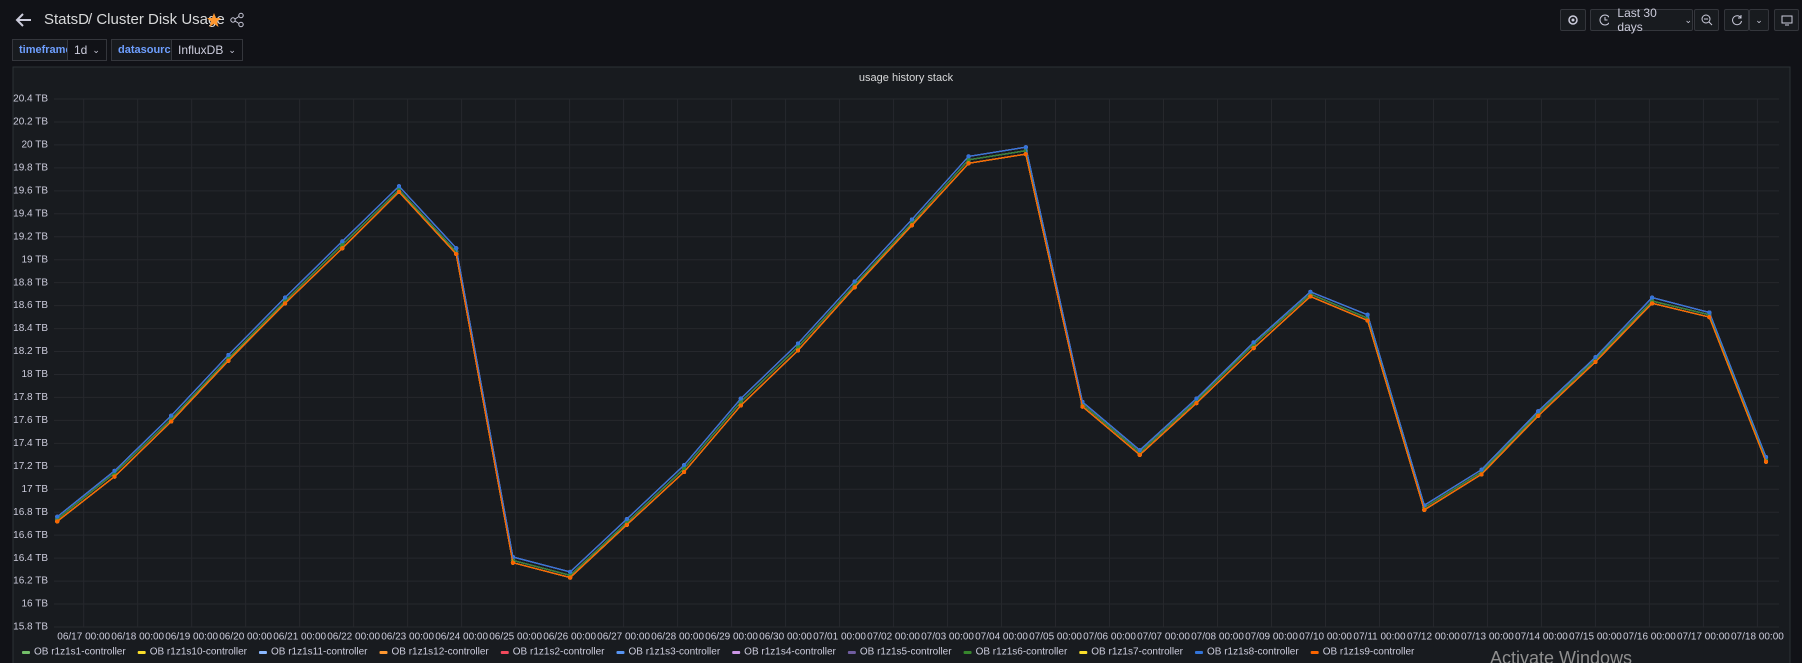 This screenshot has width=1802, height=663. What do you see at coordinates (30, 190) in the screenshot?
I see `y-tick-label: 19.6 TB` at bounding box center [30, 190].